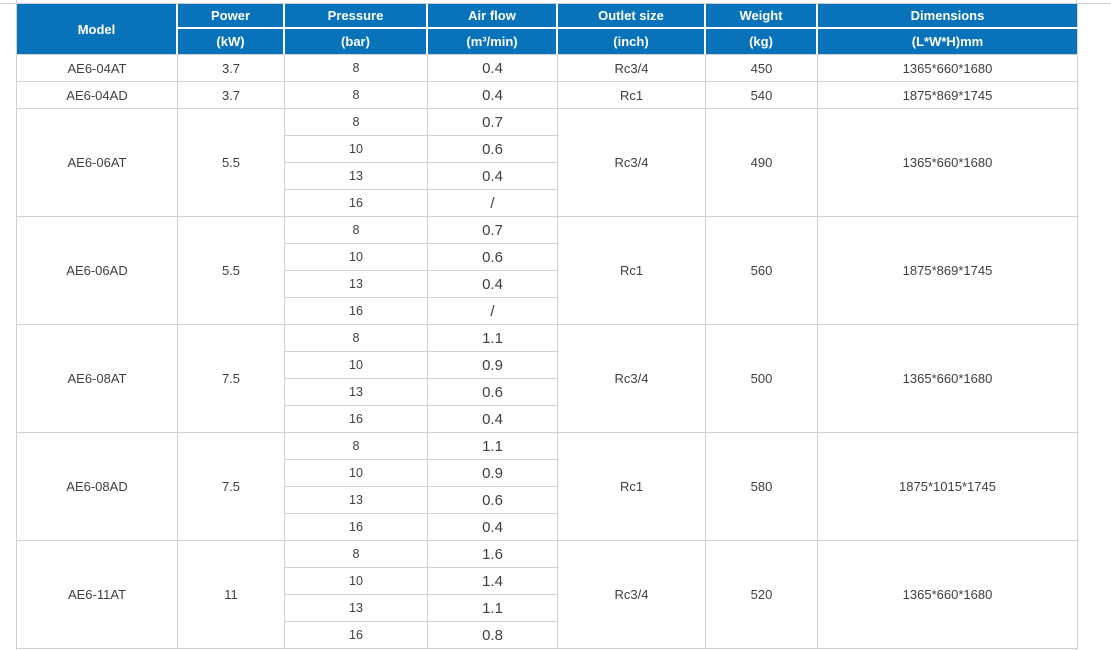 Image resolution: width=1111 pixels, height=650 pixels. Describe the element at coordinates (947, 16) in the screenshot. I see `header-cell-dimensions: Dimensions` at that location.